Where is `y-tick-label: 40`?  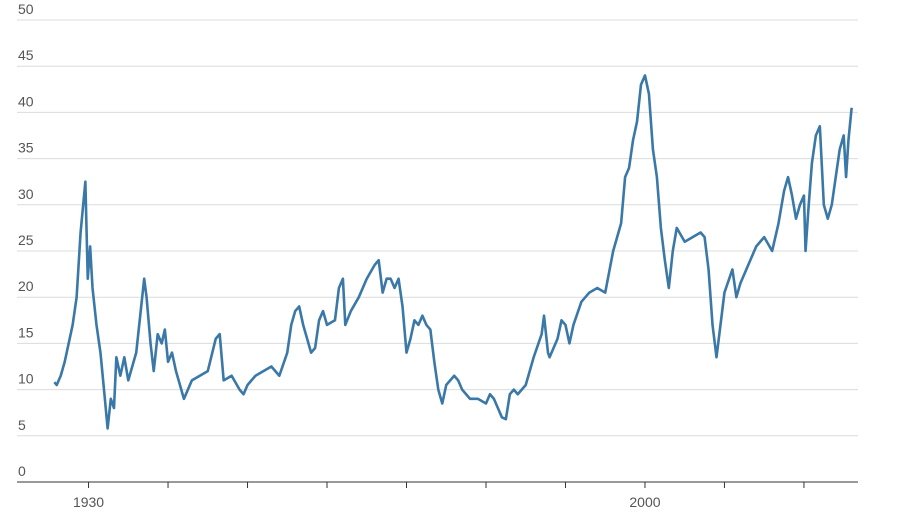
y-tick-label: 40 is located at coordinates (26, 101).